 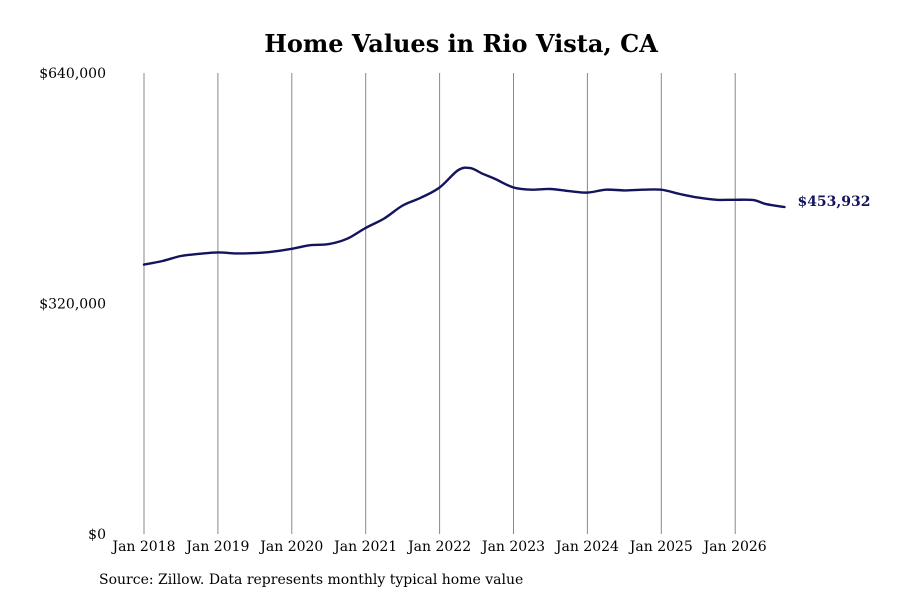 I want to click on y-axis: $640,000 $320,000 $0, so click(x=72, y=304).